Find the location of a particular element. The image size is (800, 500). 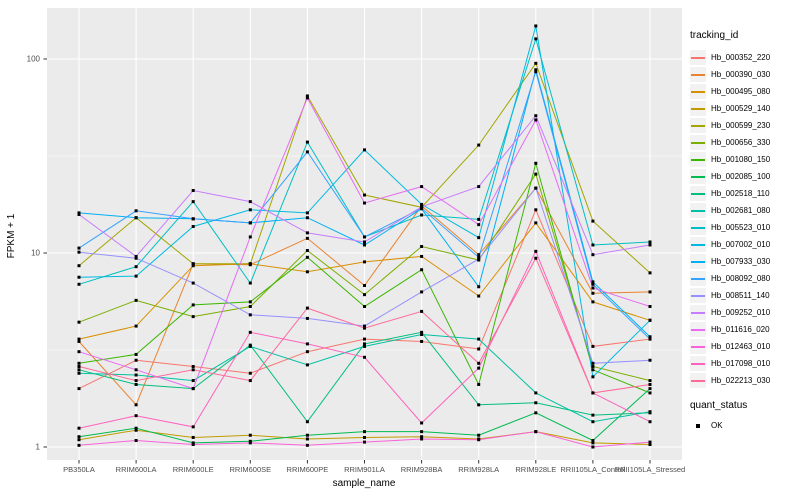

legend-item-label: Hb_007933_030 is located at coordinates (741, 261).